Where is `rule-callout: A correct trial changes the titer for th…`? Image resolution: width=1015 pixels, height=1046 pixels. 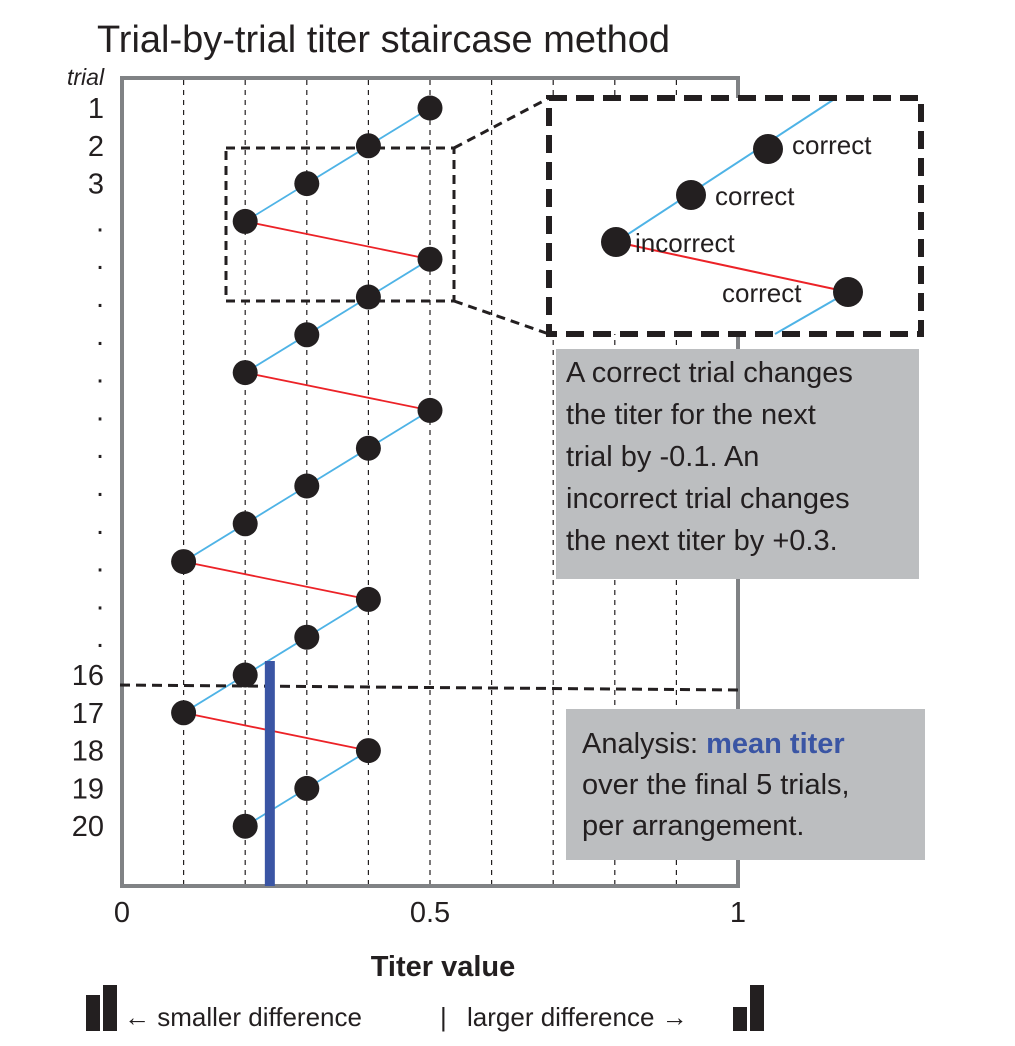
rule-callout: A correct trial changes the titer for th… is located at coordinates (737, 464).